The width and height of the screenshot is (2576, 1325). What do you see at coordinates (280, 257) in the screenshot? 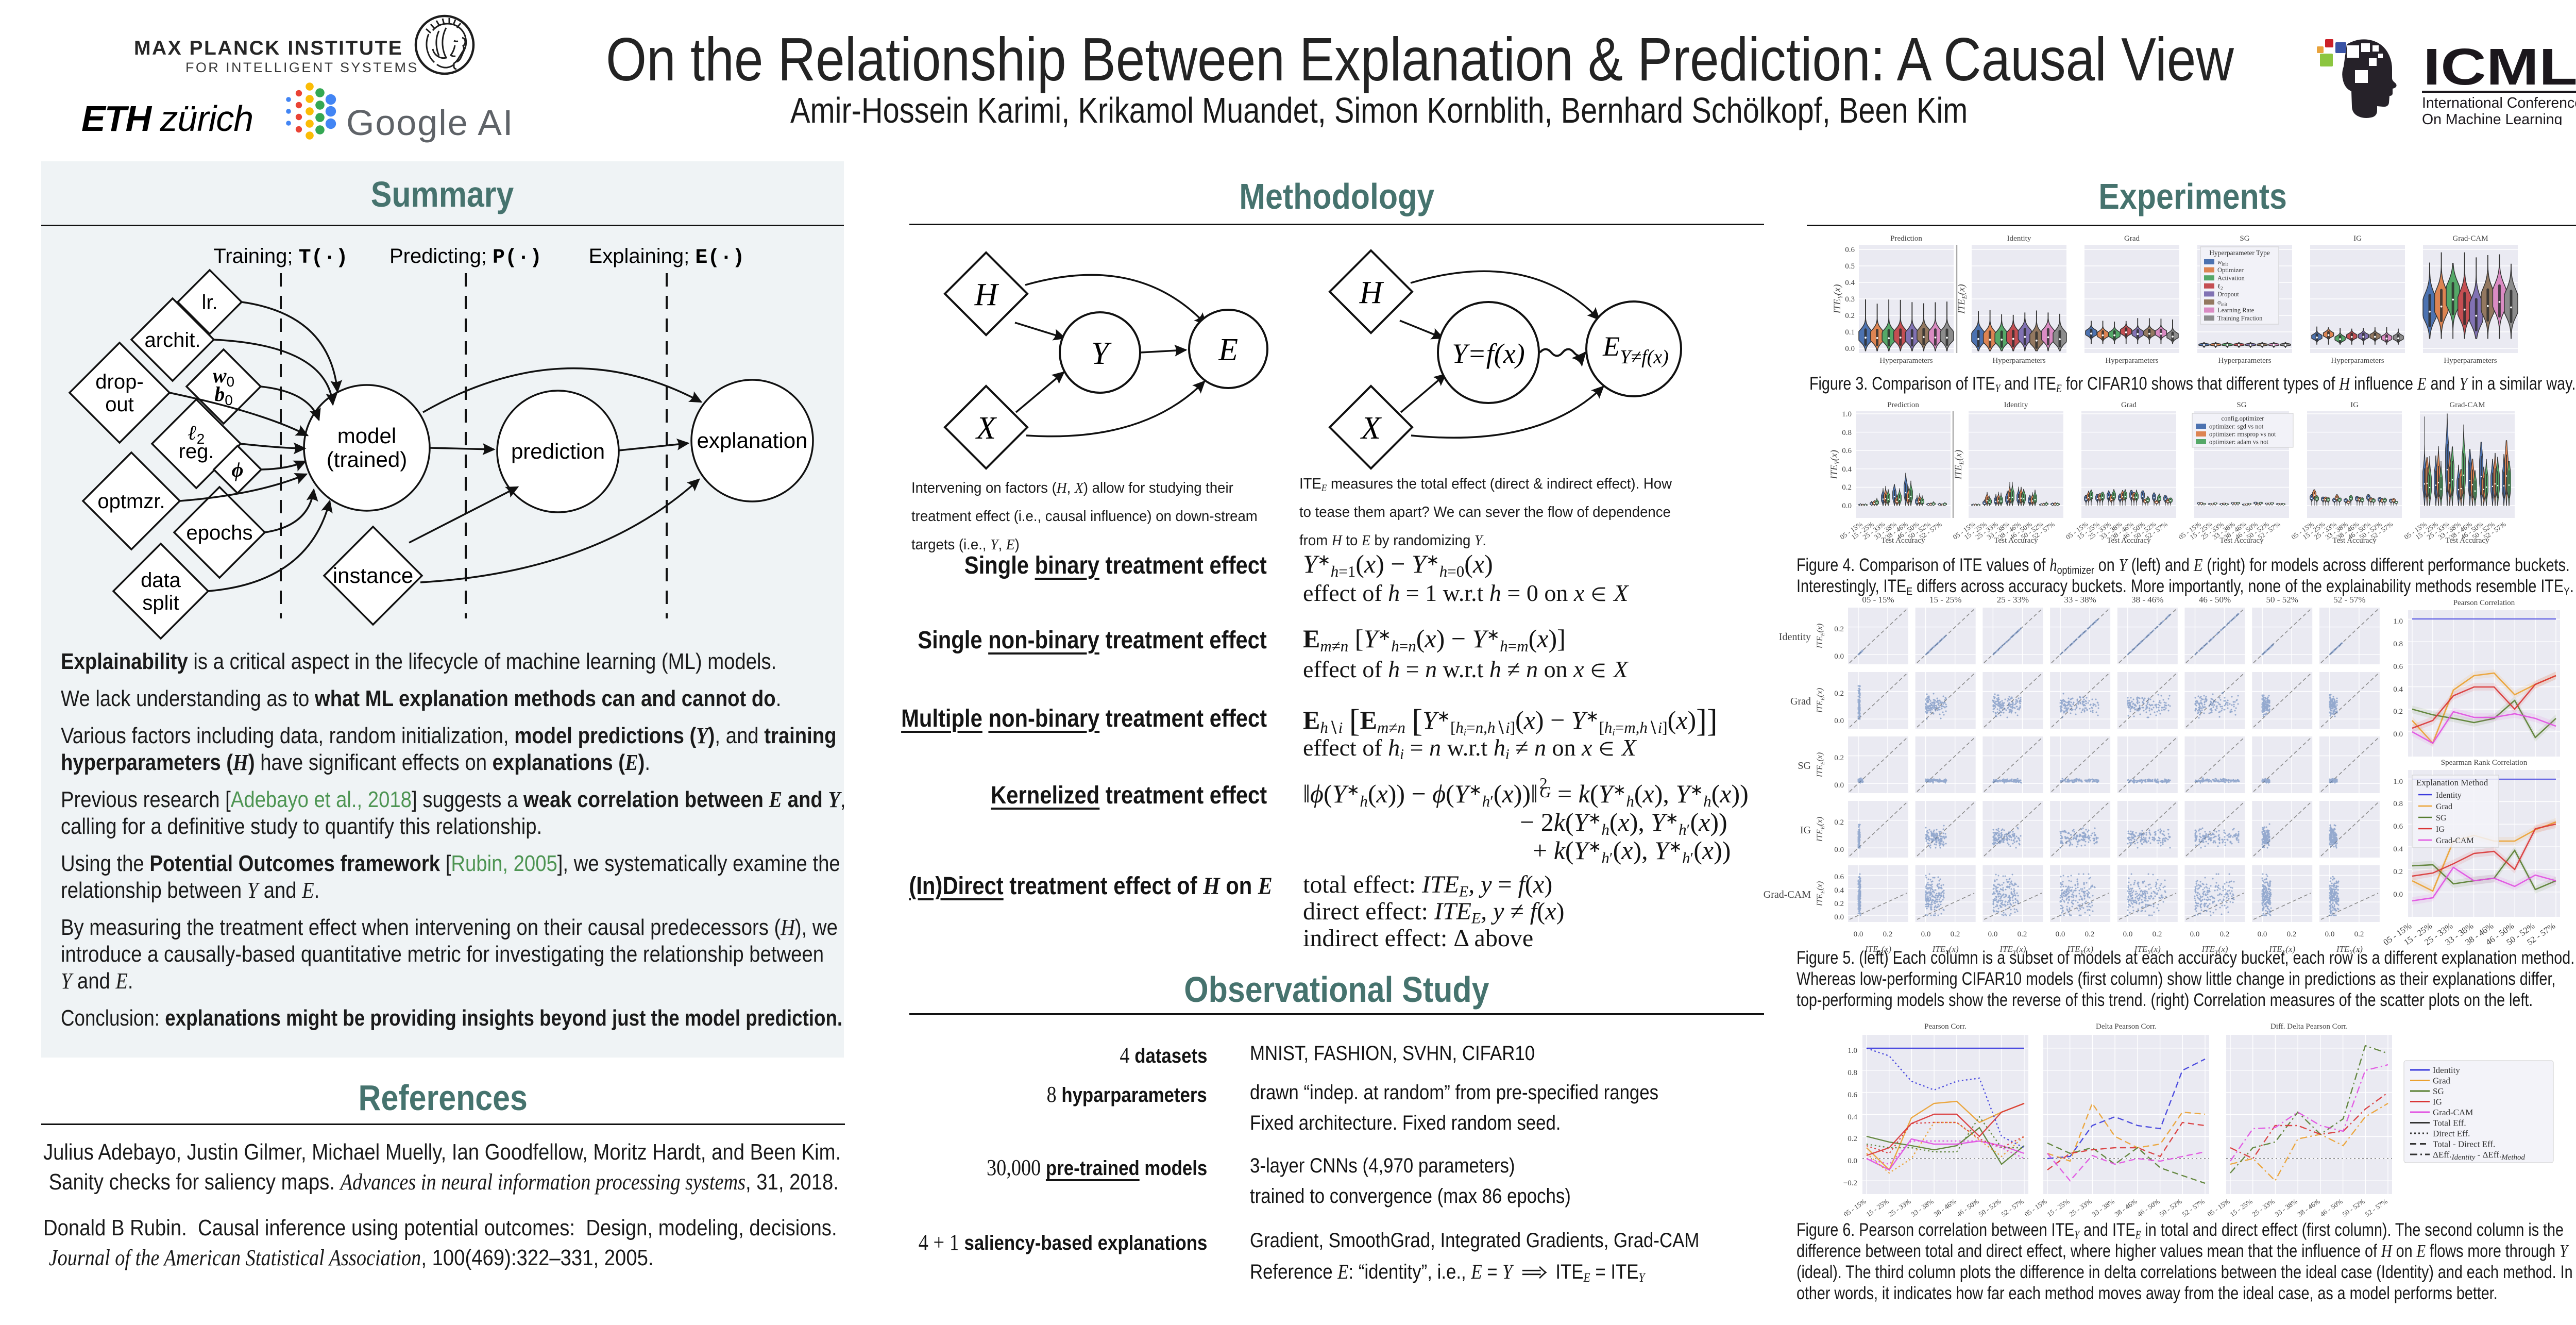
I see `svg-text: Training; T(·)` at bounding box center [280, 257].